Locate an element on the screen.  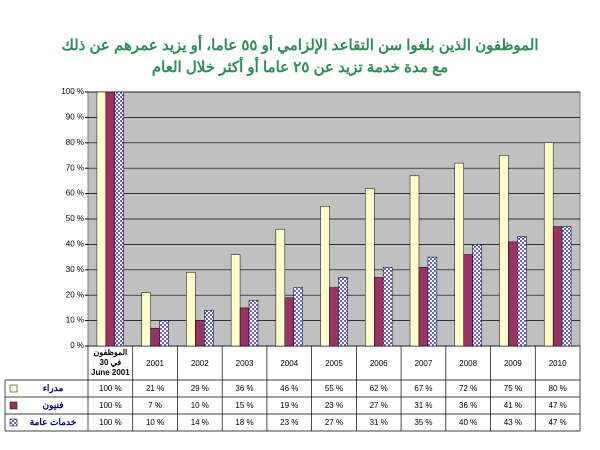
data-label: 7 % is located at coordinates (155, 405).